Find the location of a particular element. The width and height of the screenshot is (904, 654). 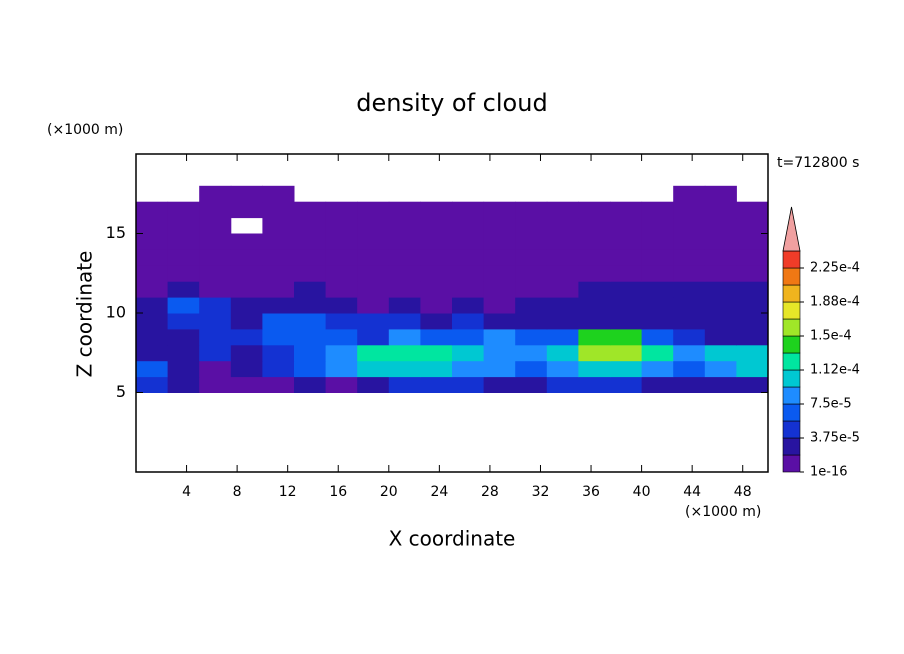

x-tick-label: 16 is located at coordinates (338, 492).